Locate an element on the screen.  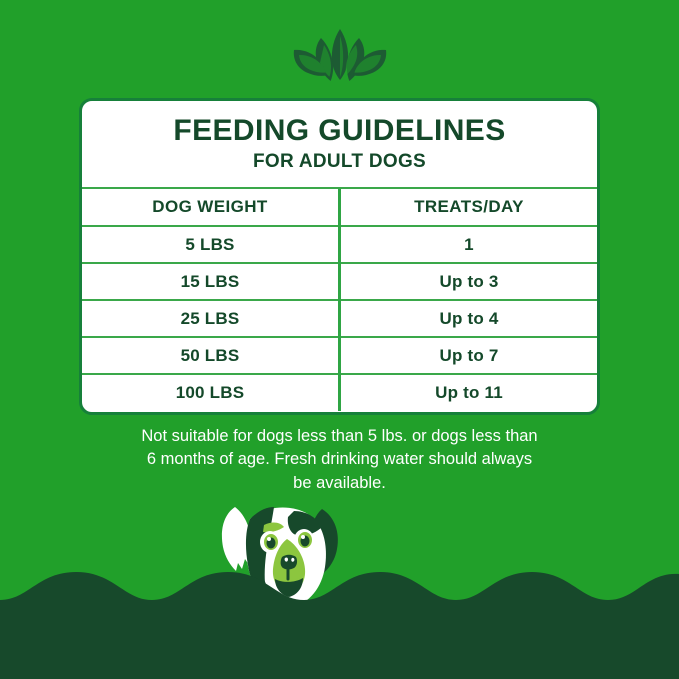
column-header-treats-per-day: TREATS/DAY is located at coordinates (468, 208).